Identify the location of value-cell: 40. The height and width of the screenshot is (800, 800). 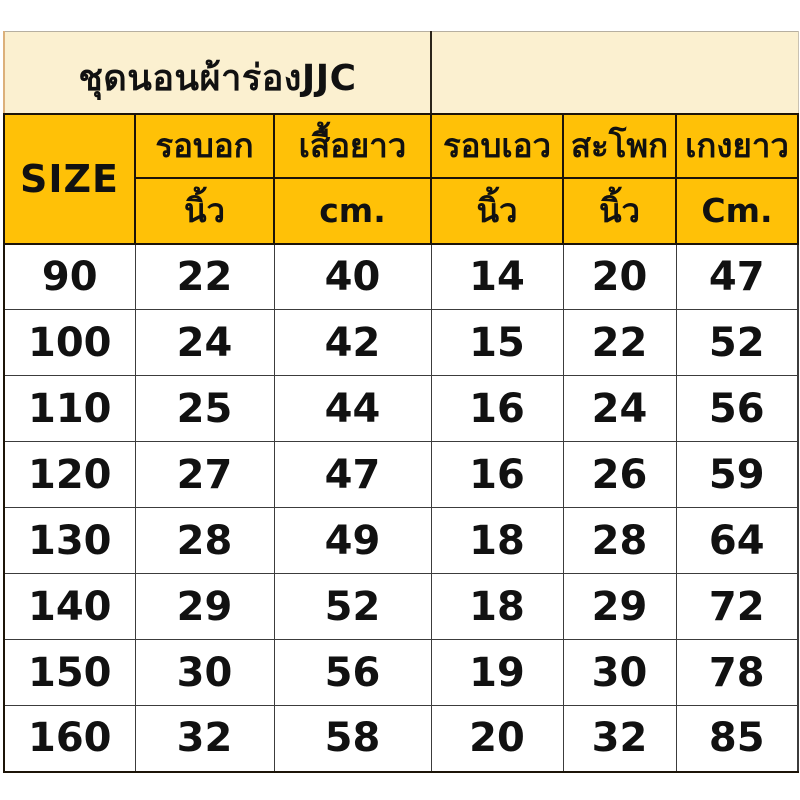
(352, 276).